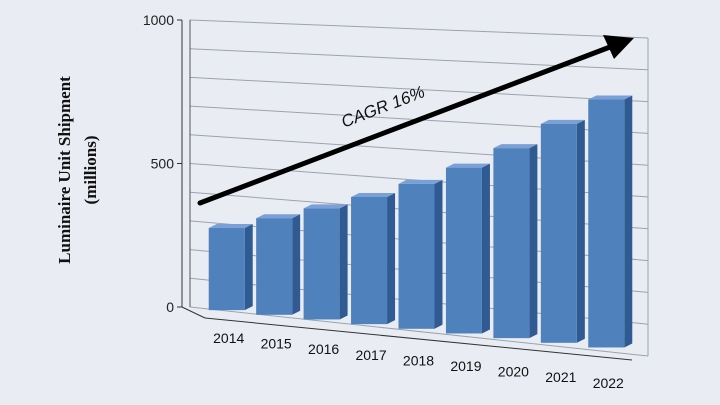 The width and height of the screenshot is (720, 405). What do you see at coordinates (618, 47) in the screenshot?
I see `cagr-arrow-head` at bounding box center [618, 47].